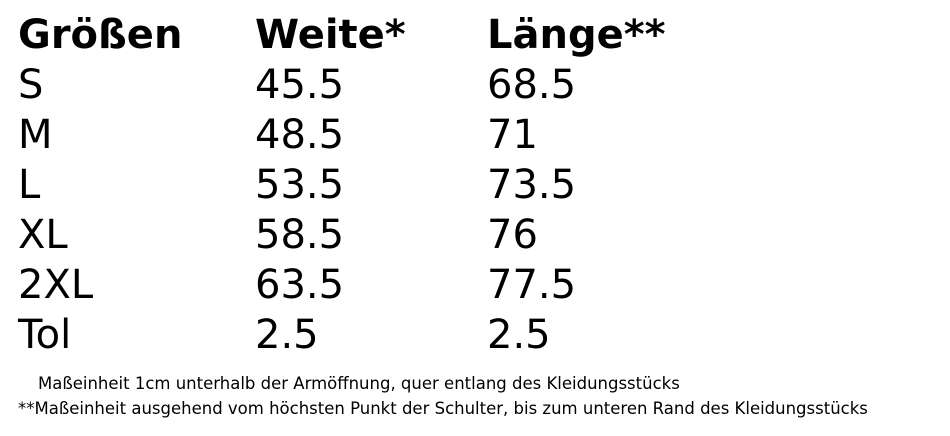 This screenshot has height=436, width=950. I want to click on measurement: 76, so click(512, 235).